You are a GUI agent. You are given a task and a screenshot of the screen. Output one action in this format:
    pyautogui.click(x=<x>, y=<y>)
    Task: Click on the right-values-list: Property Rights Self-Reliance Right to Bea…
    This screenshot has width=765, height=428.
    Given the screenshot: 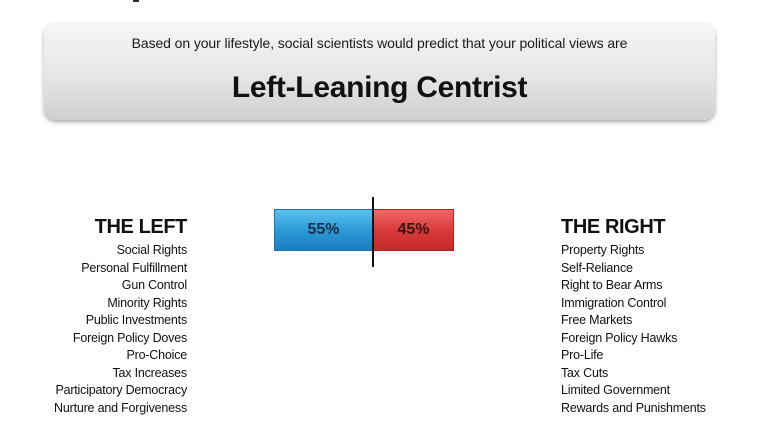 What is the action you would take?
    pyautogui.click(x=661, y=329)
    